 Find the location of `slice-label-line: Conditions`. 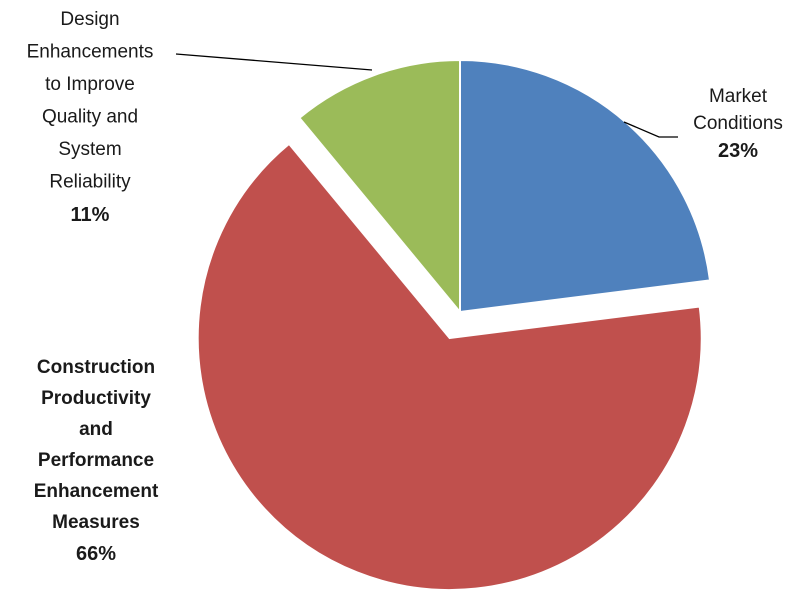

slice-label-line: Conditions is located at coordinates (738, 123).